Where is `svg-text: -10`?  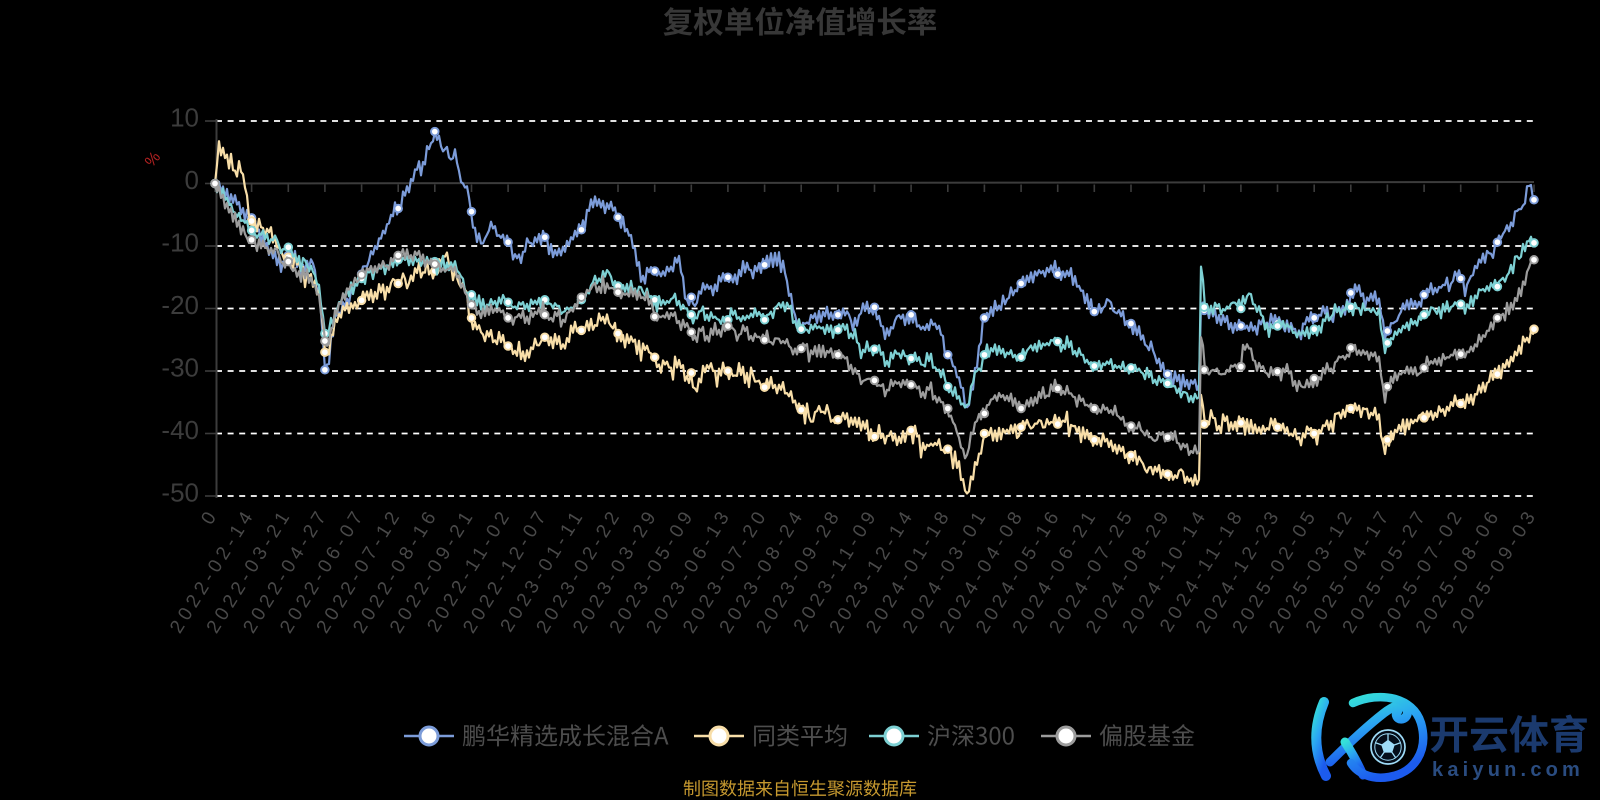 svg-text: -10 is located at coordinates (180, 243).